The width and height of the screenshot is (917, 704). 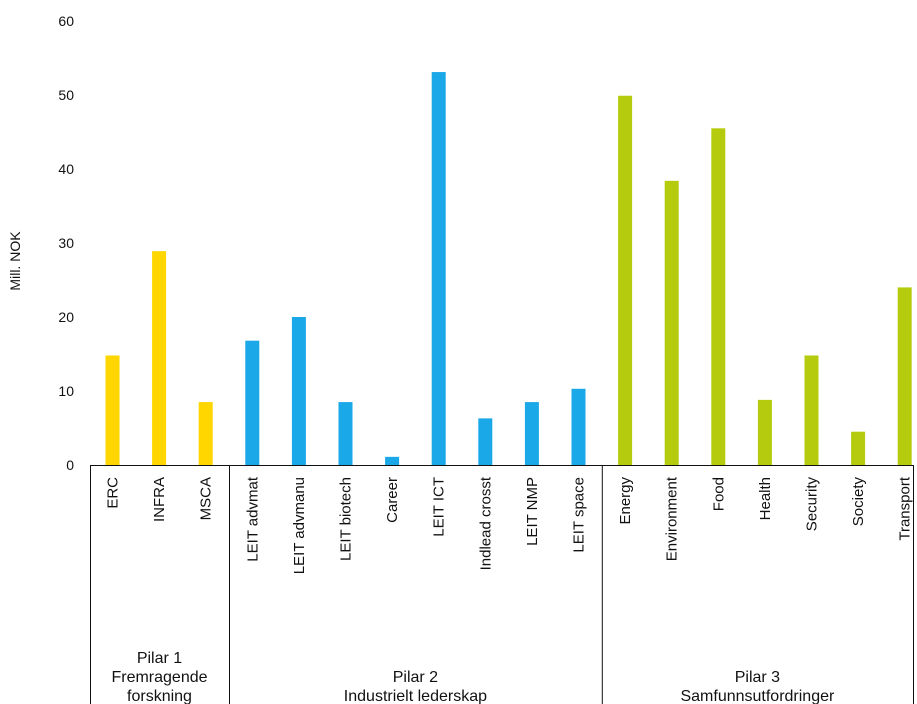 I want to click on category-label: INFRA, so click(x=159, y=499).